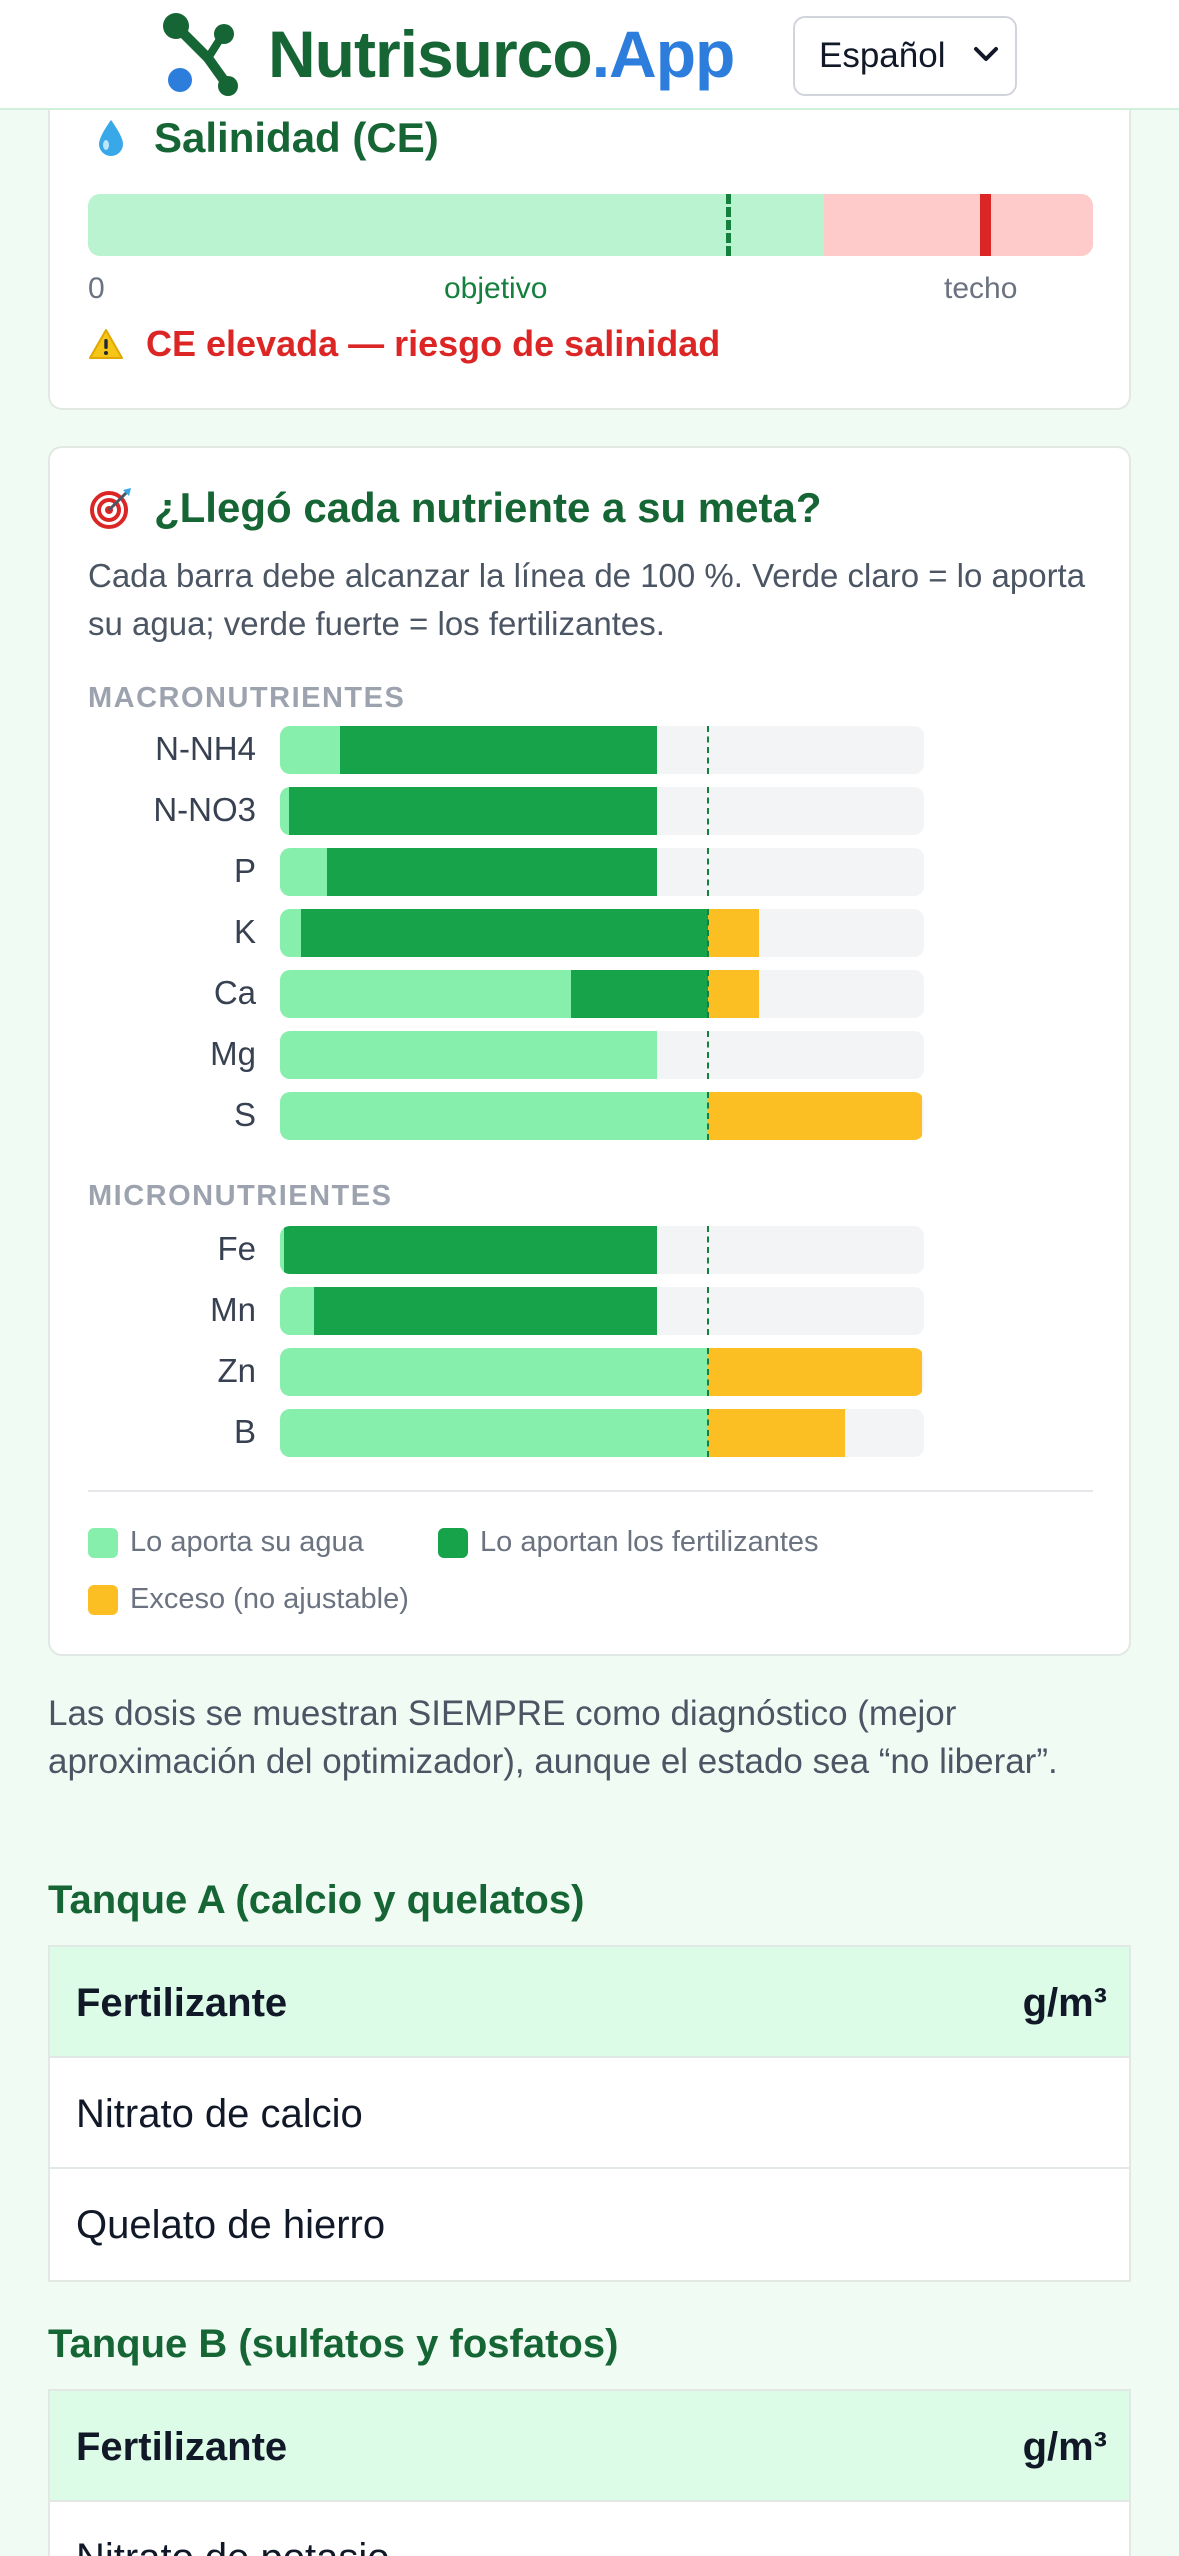 This screenshot has height=2556, width=1179. I want to click on brand-name-part2: .App, so click(663, 54).